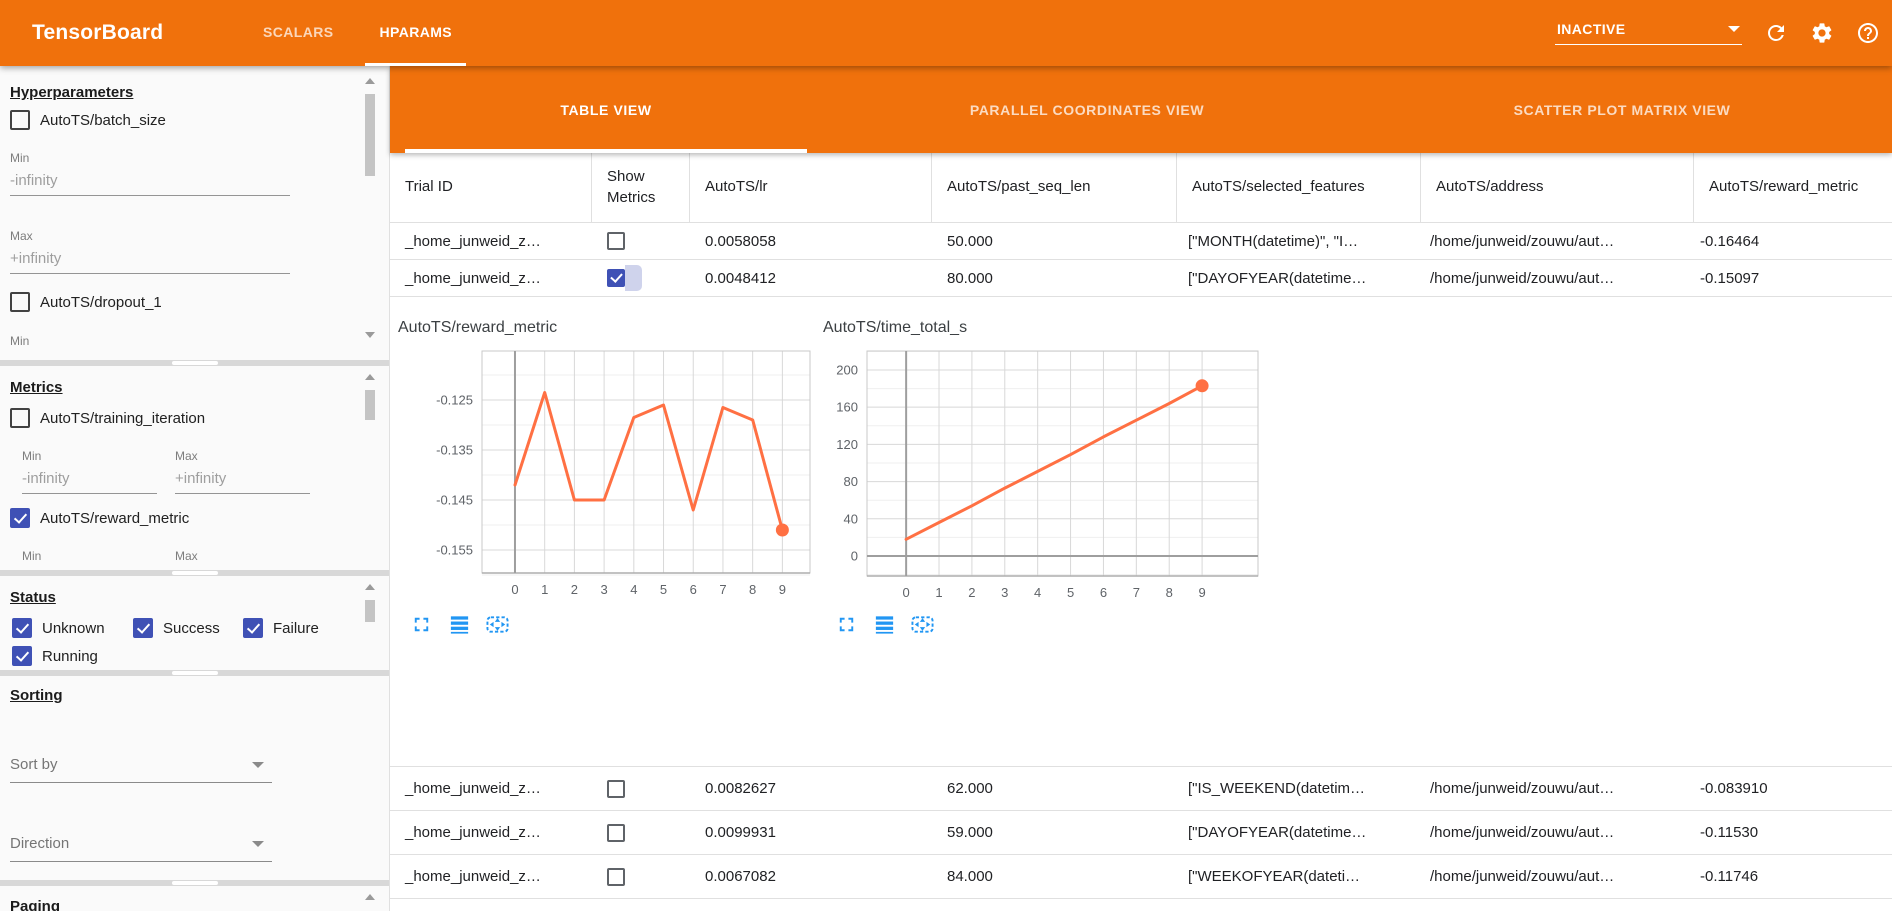  I want to click on svg-text: 1, so click(544, 589).